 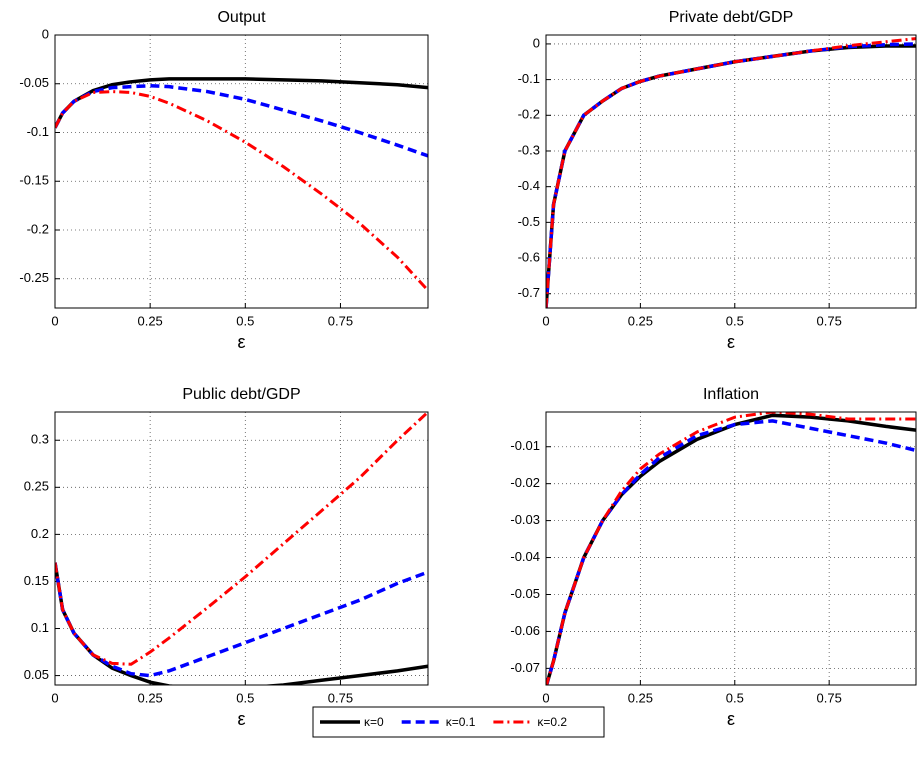 I want to click on y-tick-label: 0.05, so click(x=36, y=674).